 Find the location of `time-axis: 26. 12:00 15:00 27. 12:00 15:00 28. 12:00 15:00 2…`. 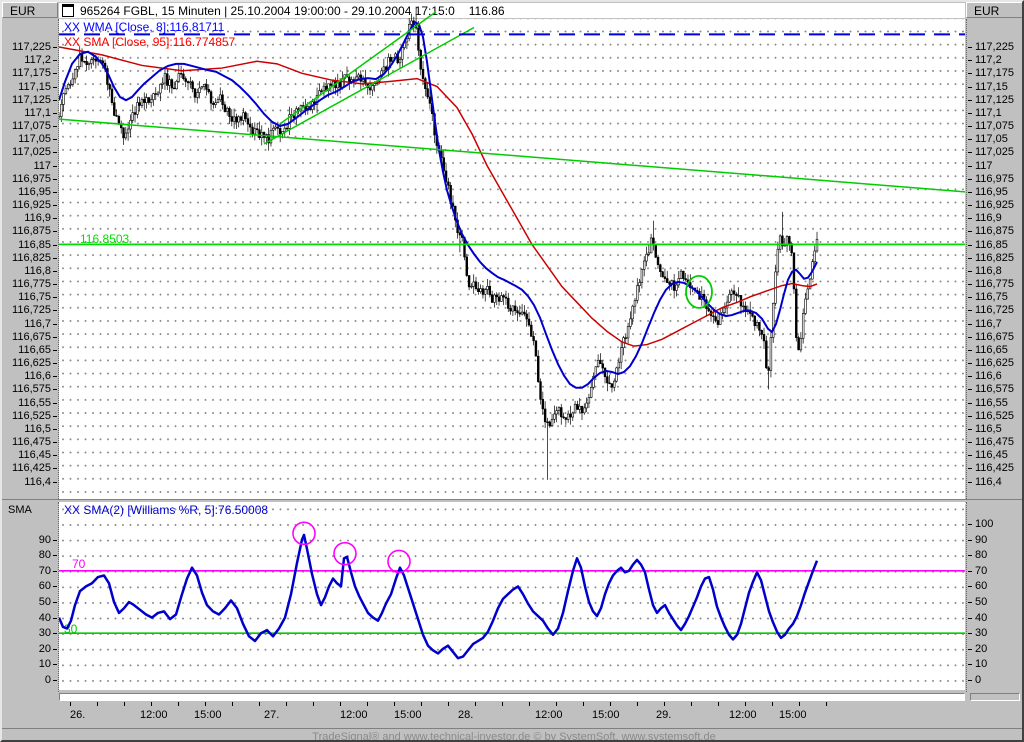

time-axis: 26. 12:00 15:00 27. 12:00 15:00 28. 12:00 15:00 2… is located at coordinates (512, 715).